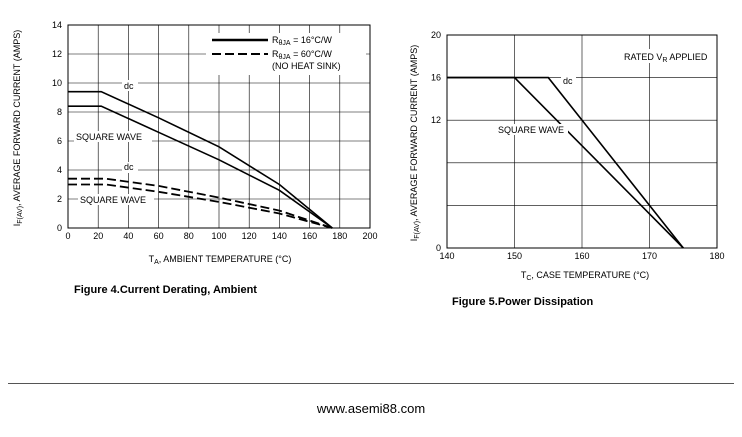 Image resolution: width=742 pixels, height=437 pixels. Describe the element at coordinates (218, 236) in the screenshot. I see `chart1-x-tick-label: 100` at that location.